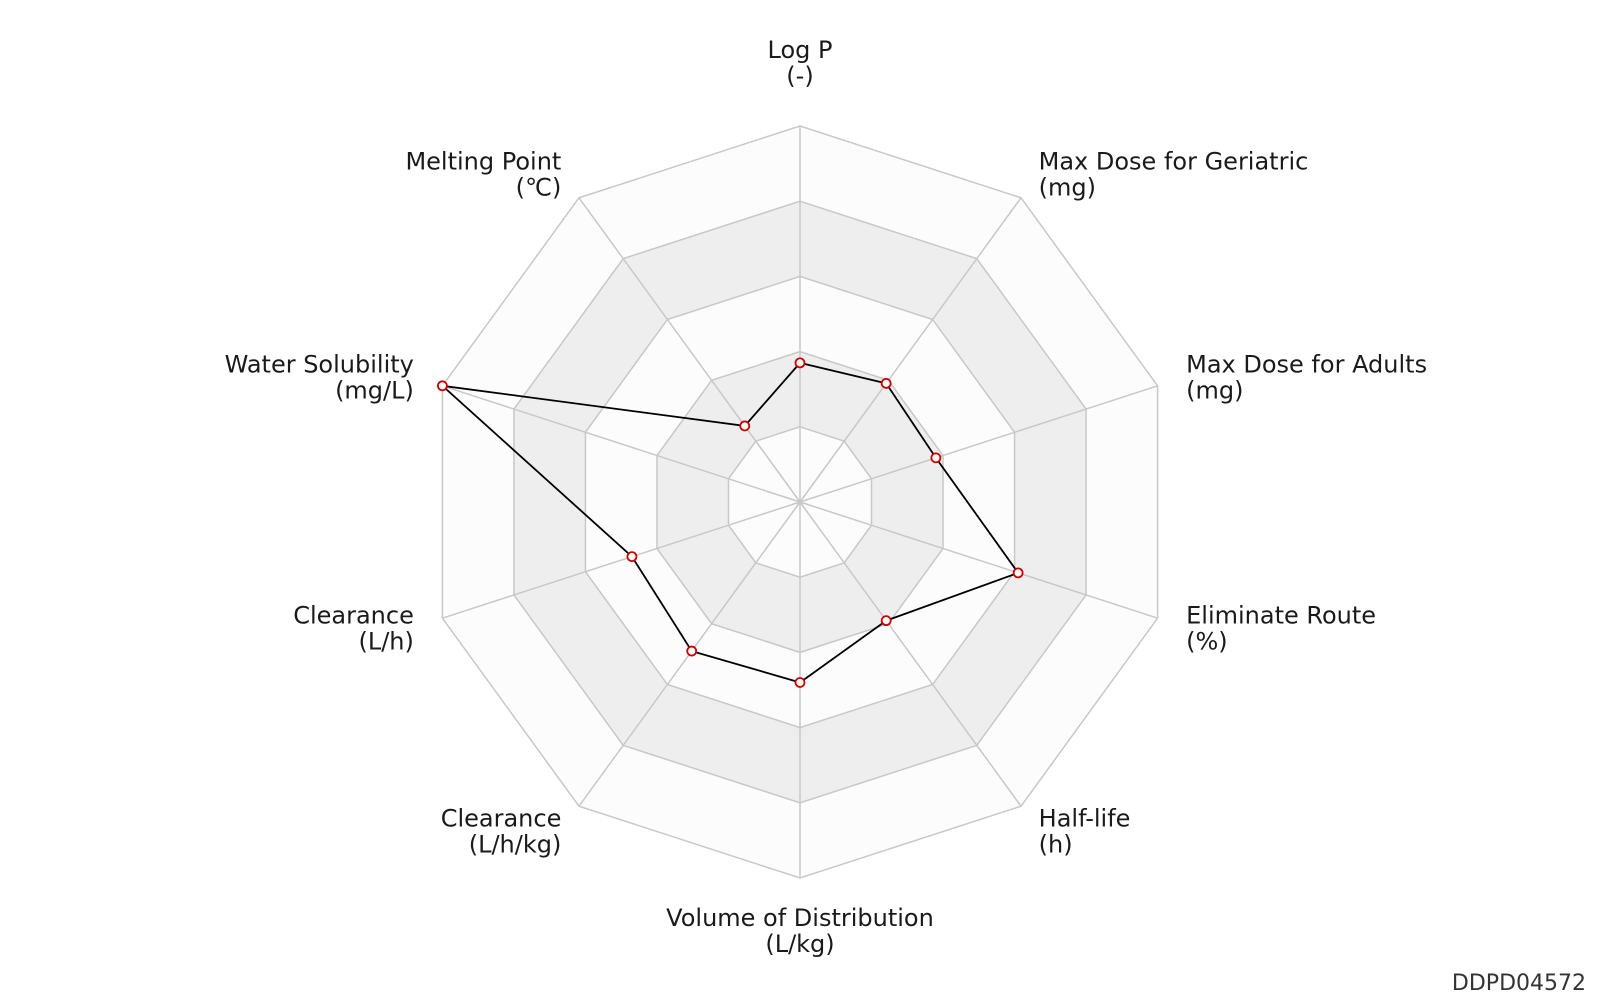  Describe the element at coordinates (385, 641) in the screenshot. I see `axis-label-unit-7: (L/h)` at that location.